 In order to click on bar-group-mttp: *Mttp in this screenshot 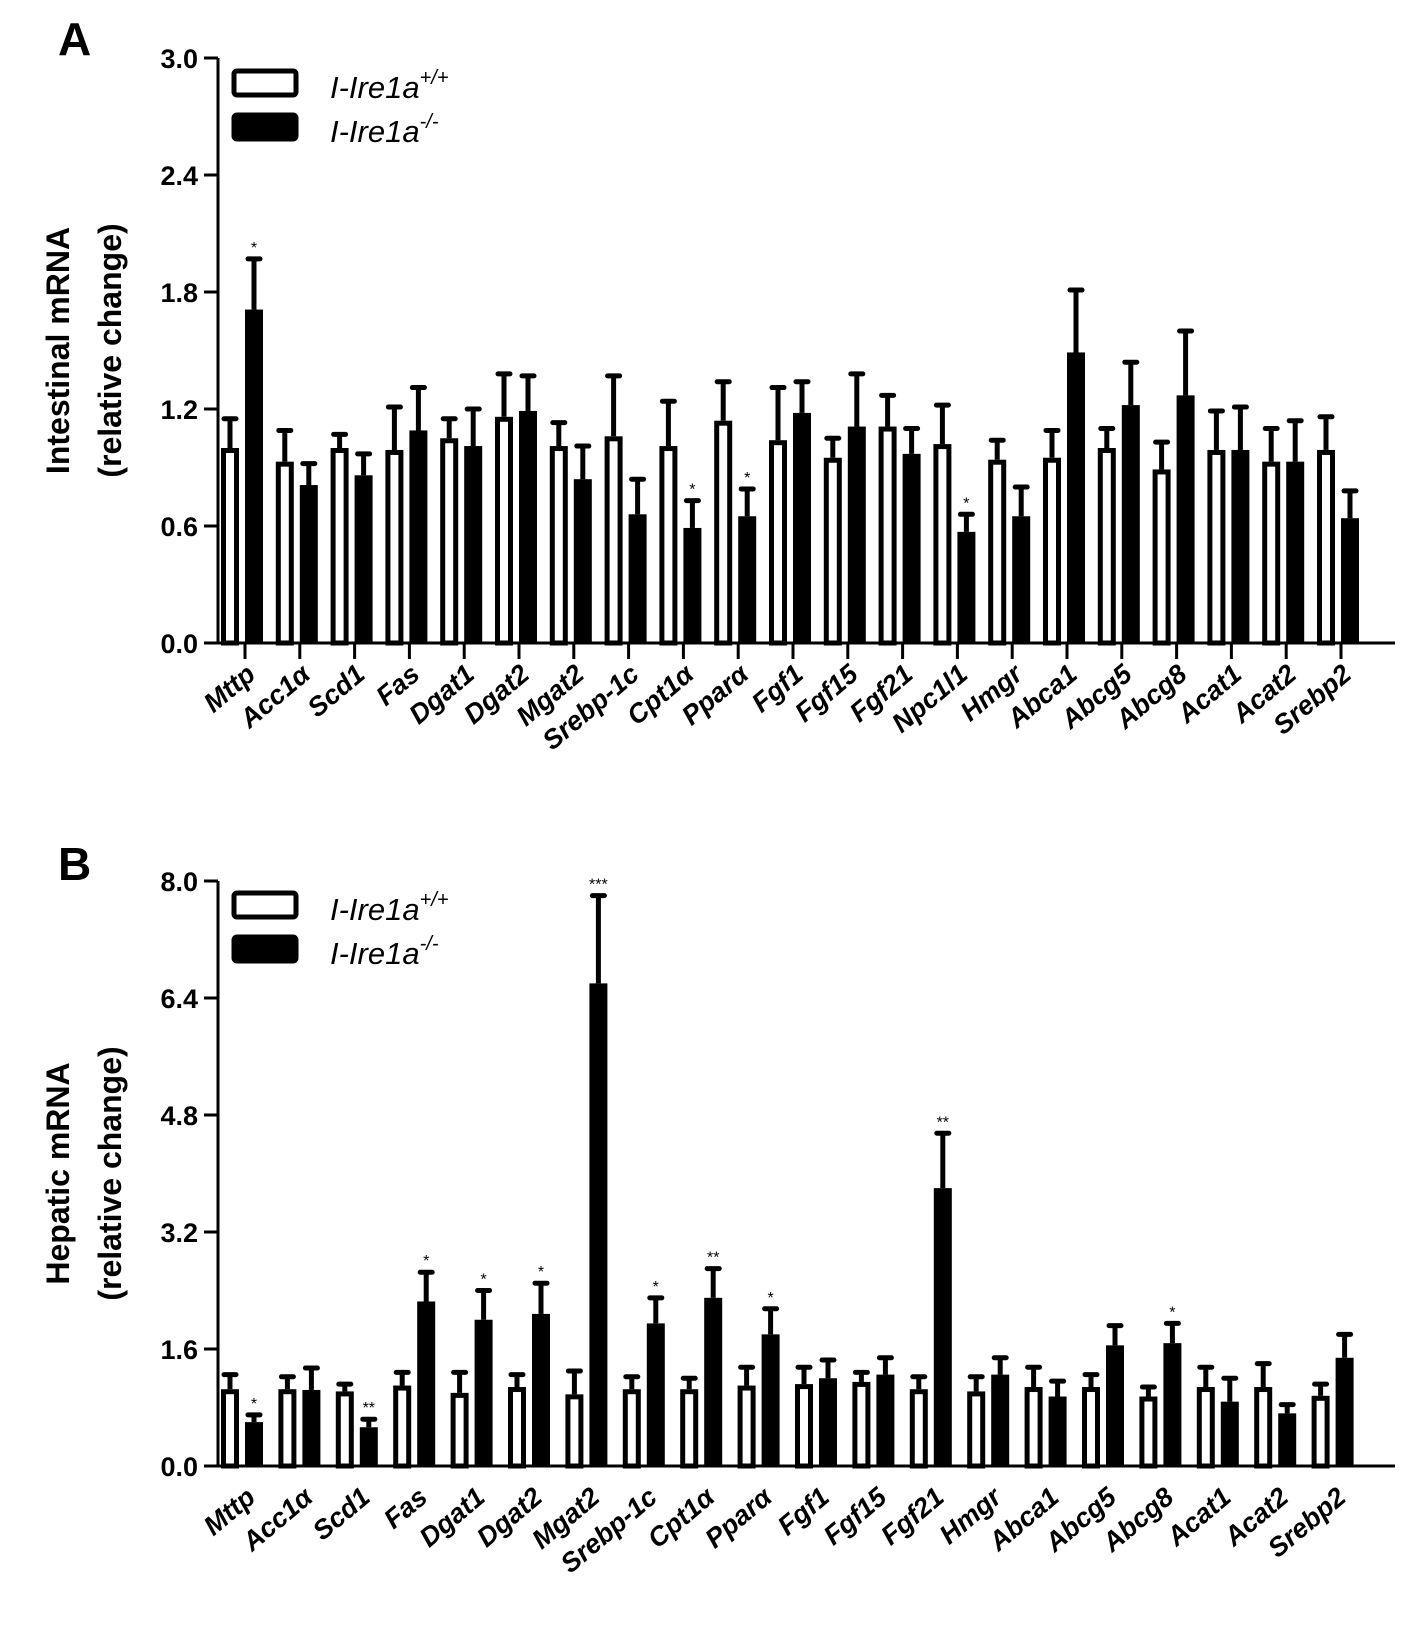, I will do `click(230, 1456)`.